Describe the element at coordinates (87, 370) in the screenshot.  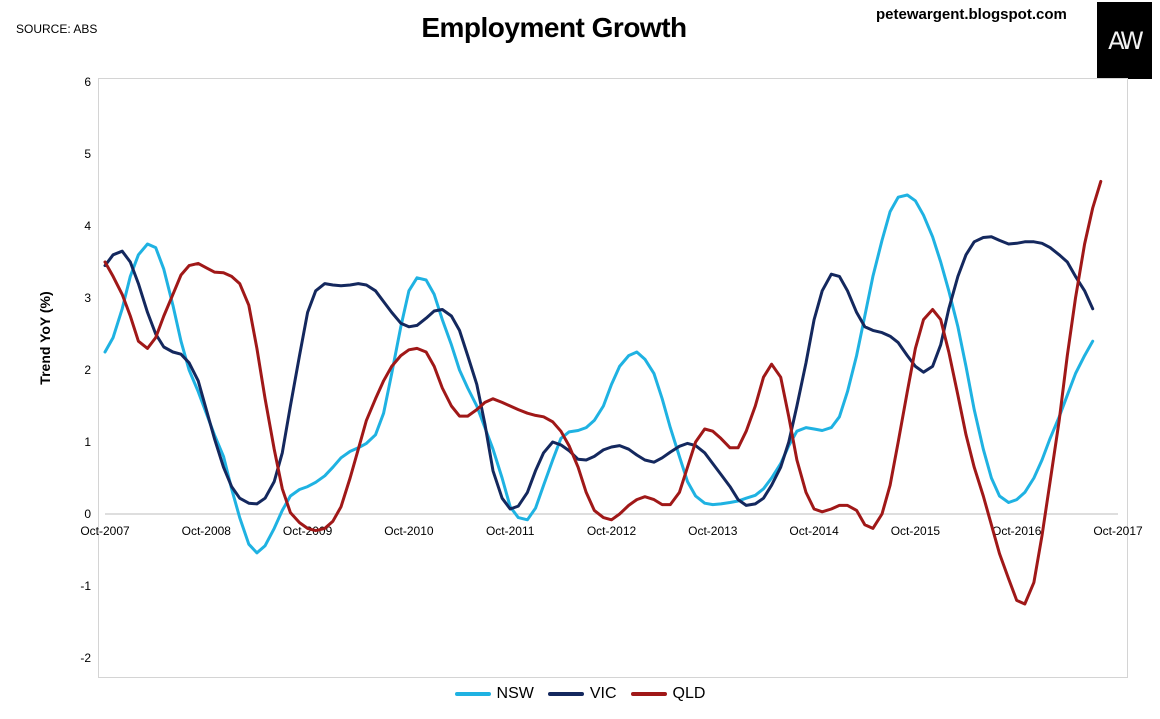
I see `y-tick-label: 2` at that location.